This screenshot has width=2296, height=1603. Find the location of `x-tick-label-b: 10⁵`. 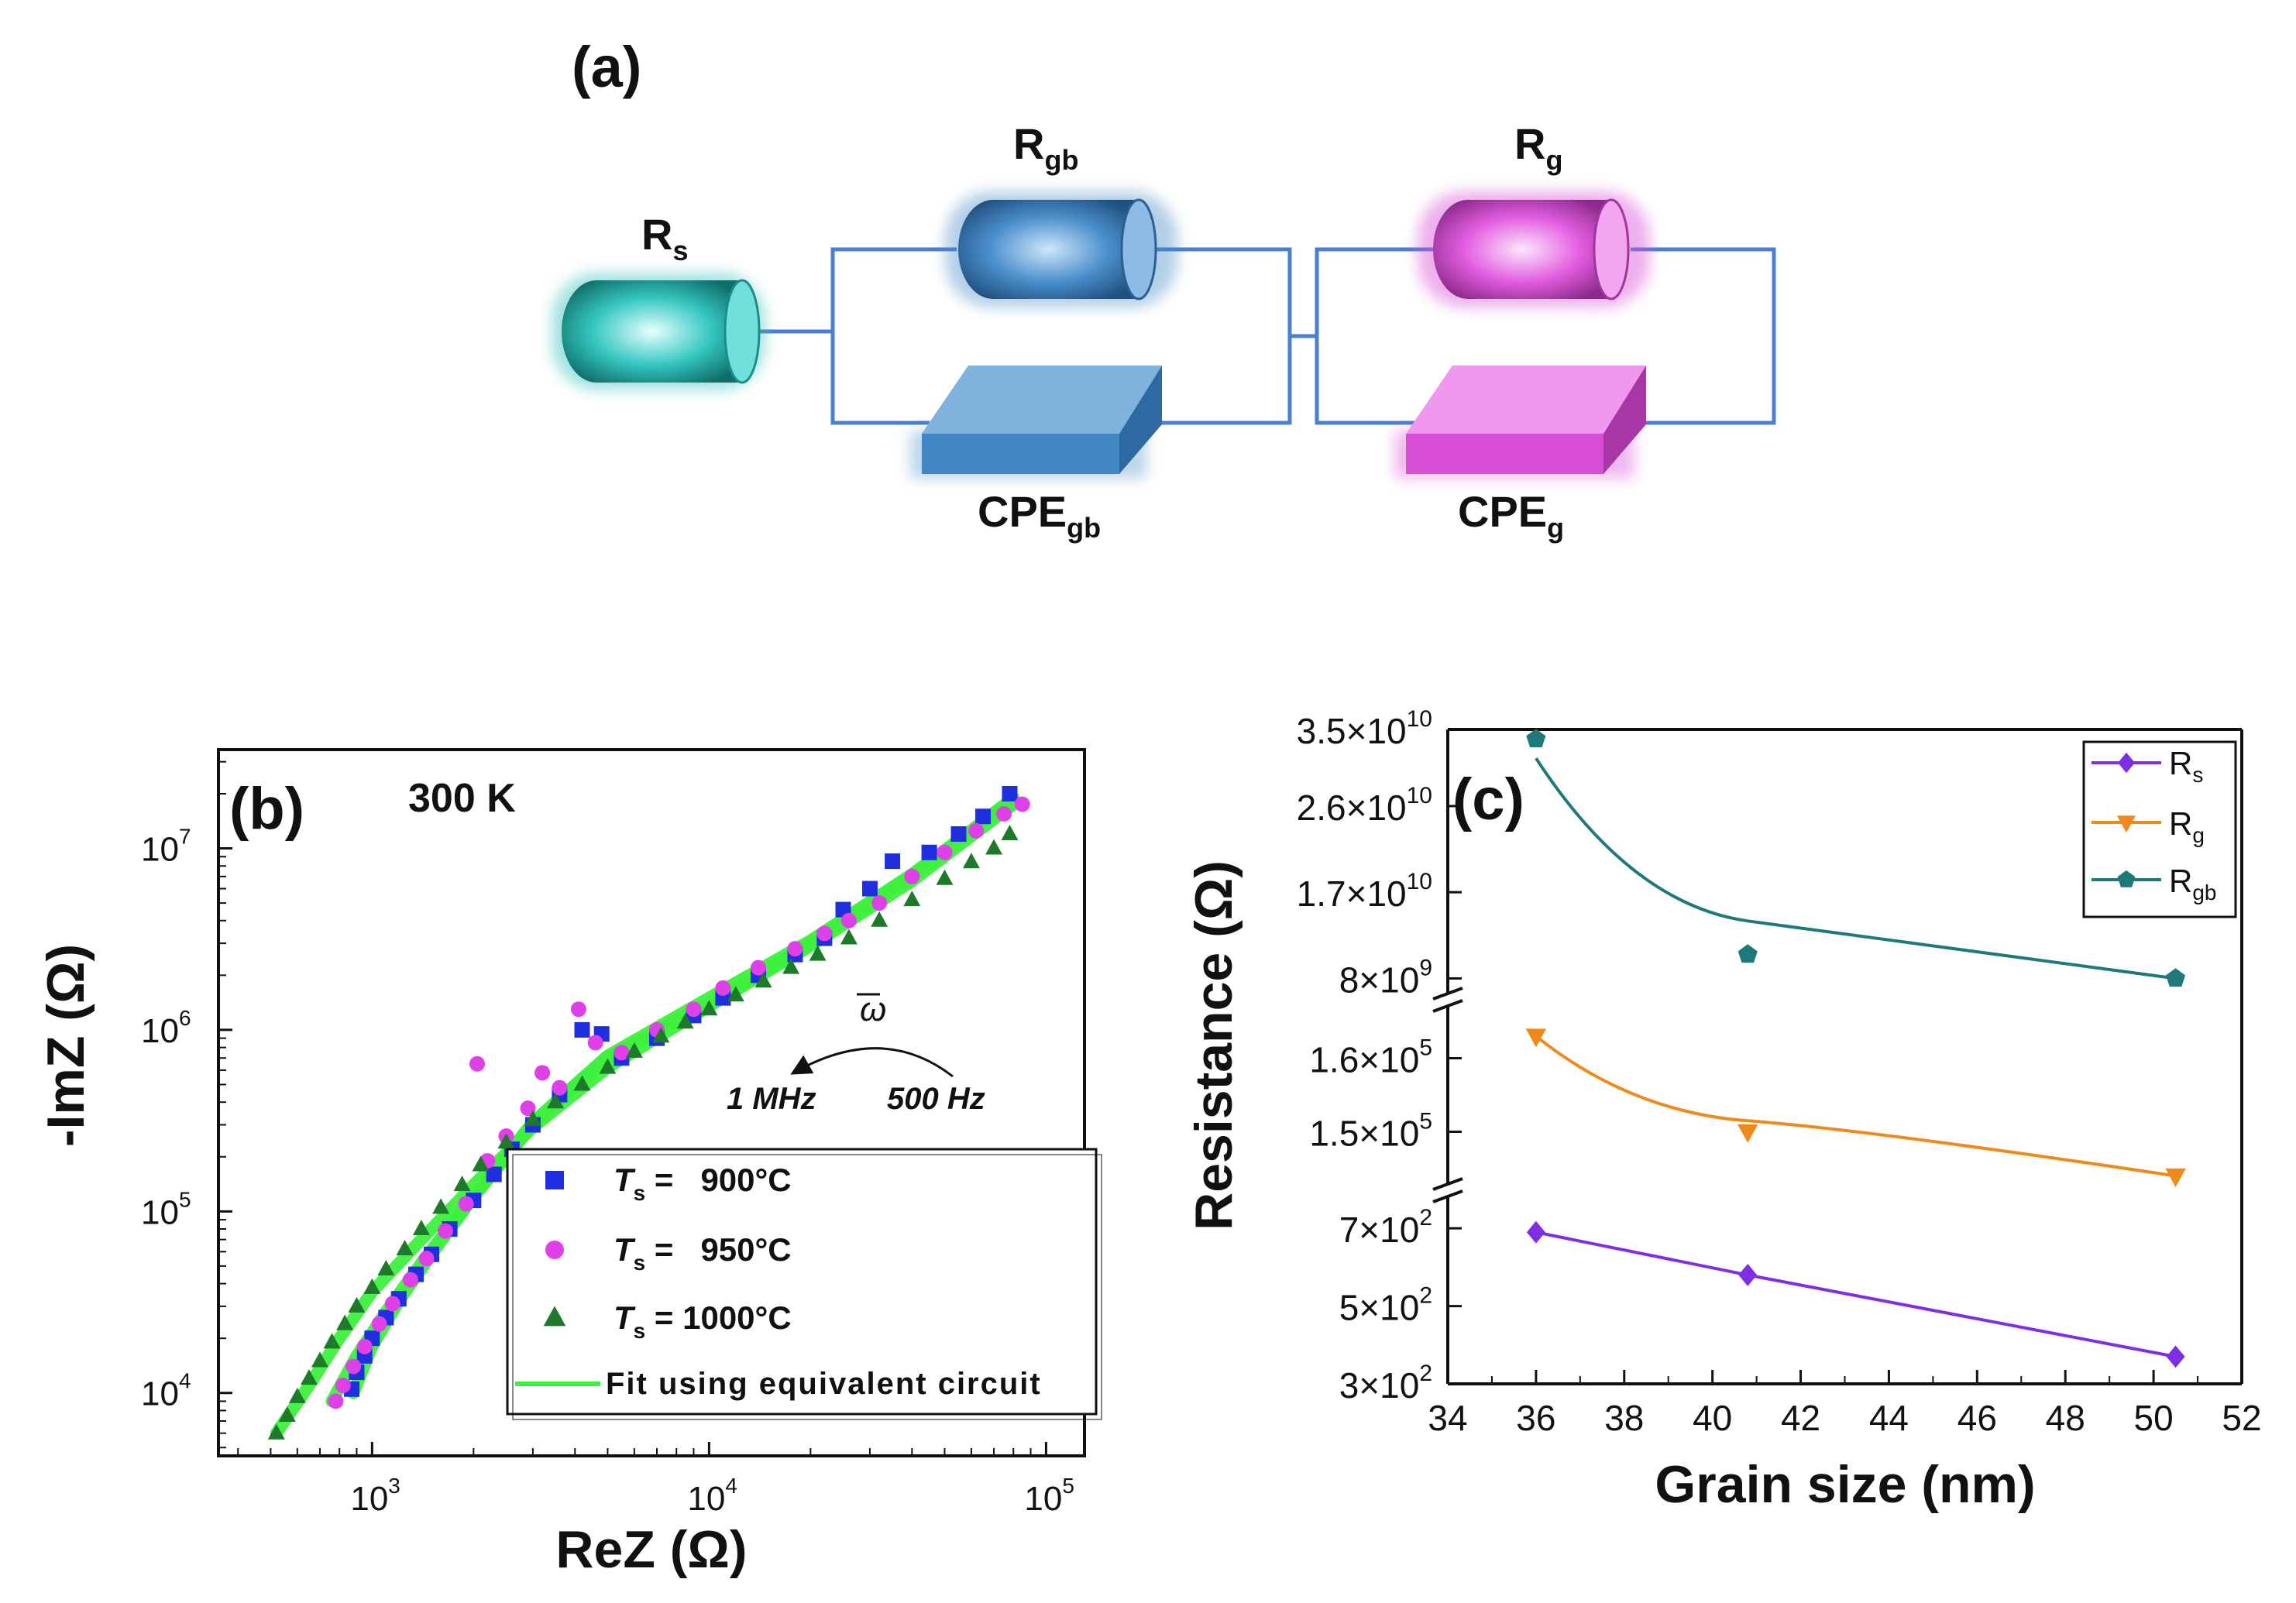

x-tick-label-b: 10⁵ is located at coordinates (1049, 1496).